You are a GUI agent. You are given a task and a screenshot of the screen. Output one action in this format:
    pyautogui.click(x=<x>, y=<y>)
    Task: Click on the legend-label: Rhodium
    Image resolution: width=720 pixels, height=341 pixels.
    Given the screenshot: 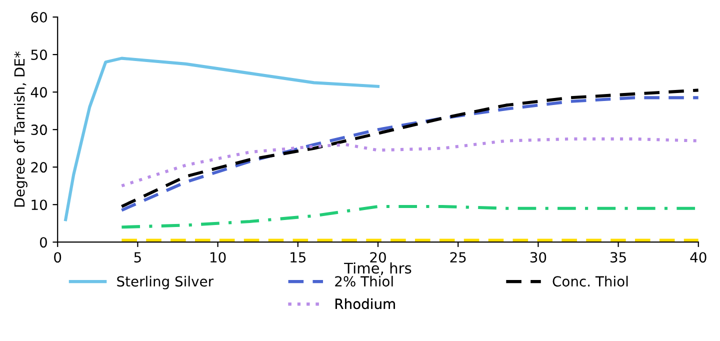 What is the action you would take?
    pyautogui.click(x=365, y=304)
    